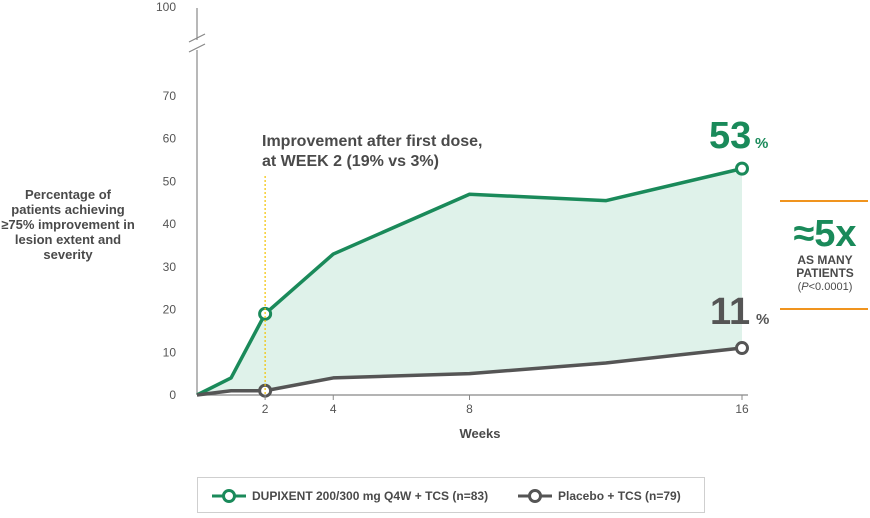  Describe the element at coordinates (825, 234) in the screenshot. I see `callout-multiplier: ≈5x` at that location.